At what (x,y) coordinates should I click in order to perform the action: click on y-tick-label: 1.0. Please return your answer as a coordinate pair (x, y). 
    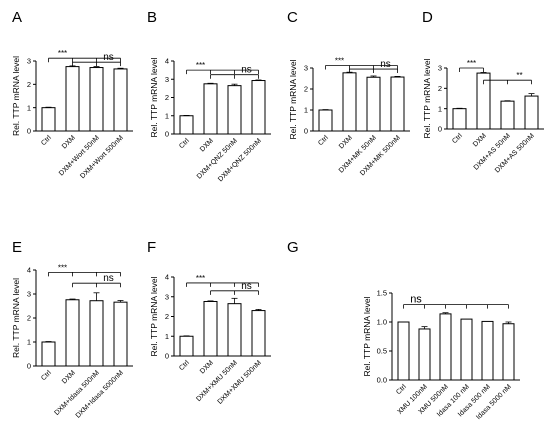
    Looking at the image, I should click on (382, 322).